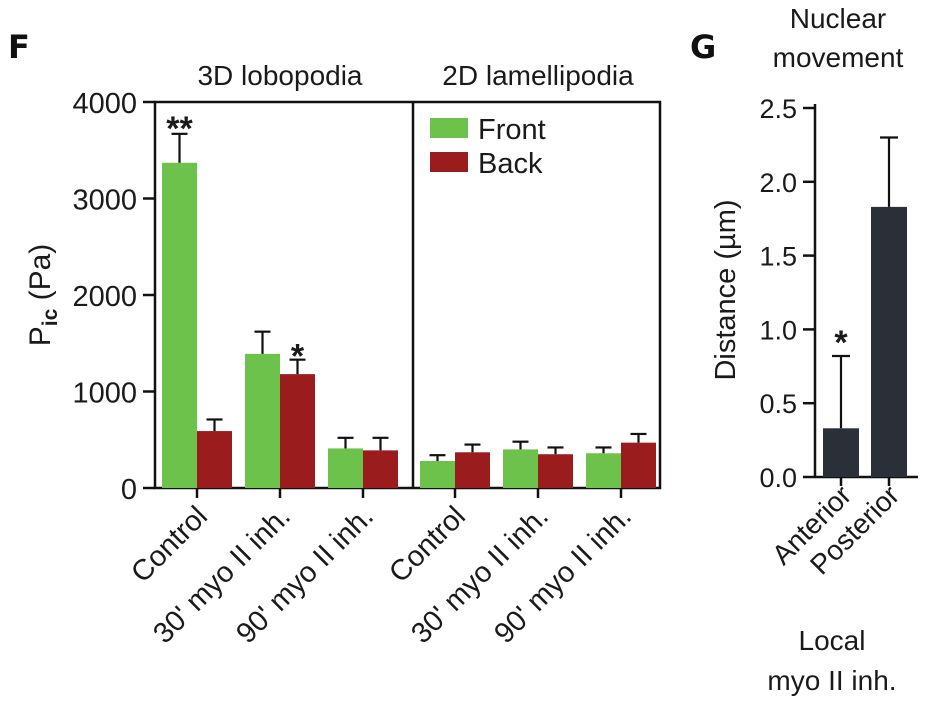 The height and width of the screenshot is (704, 929). What do you see at coordinates (726, 289) in the screenshot?
I see `y-axis-label-g: Distance (µm)` at bounding box center [726, 289].